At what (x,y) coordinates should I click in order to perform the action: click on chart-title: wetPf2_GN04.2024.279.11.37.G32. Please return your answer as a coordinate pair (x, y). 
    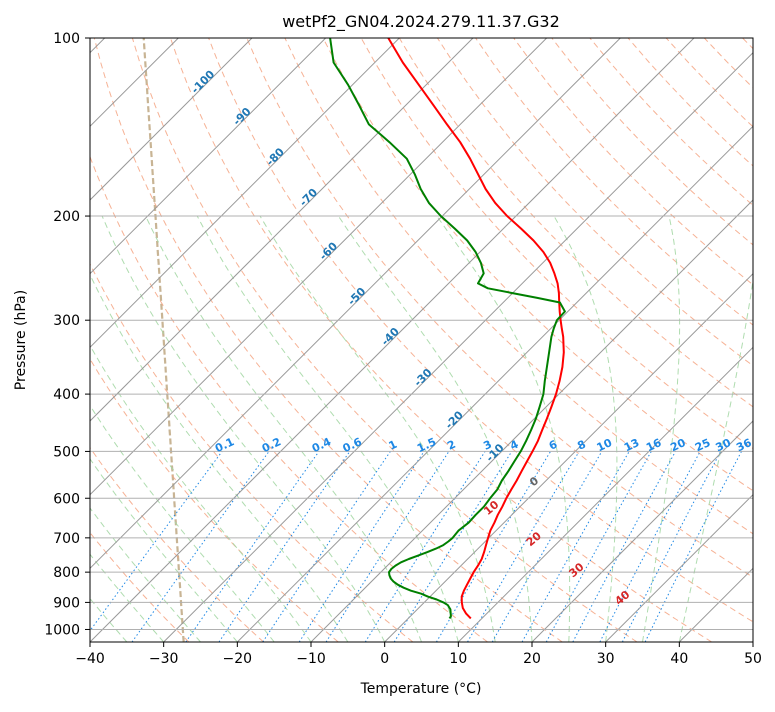
    Looking at the image, I should click on (421, 22).